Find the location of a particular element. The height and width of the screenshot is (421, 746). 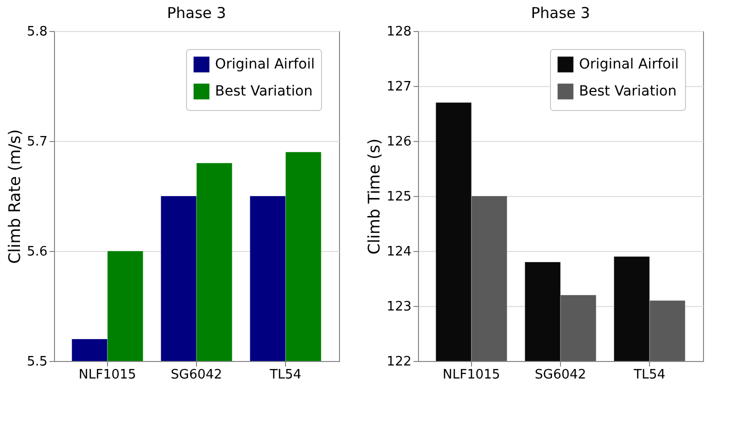

y-tick-label: 5.5 is located at coordinates (37, 362).